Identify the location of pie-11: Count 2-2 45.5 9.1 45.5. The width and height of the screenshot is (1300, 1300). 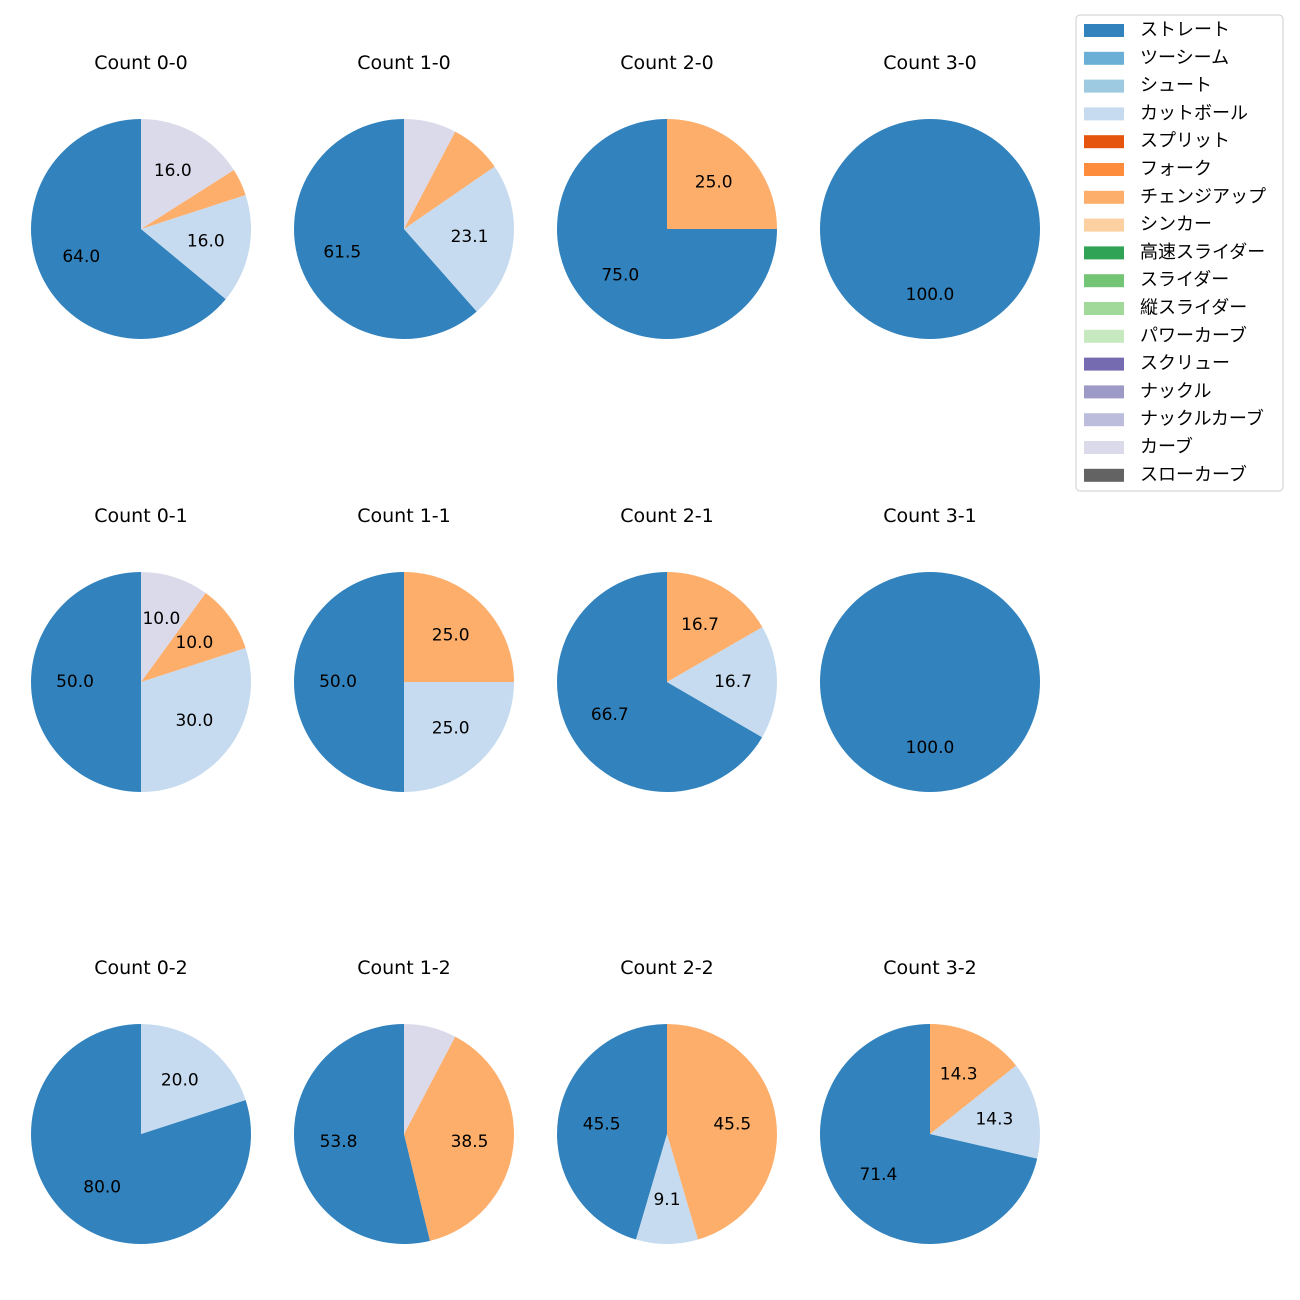
(667, 1100).